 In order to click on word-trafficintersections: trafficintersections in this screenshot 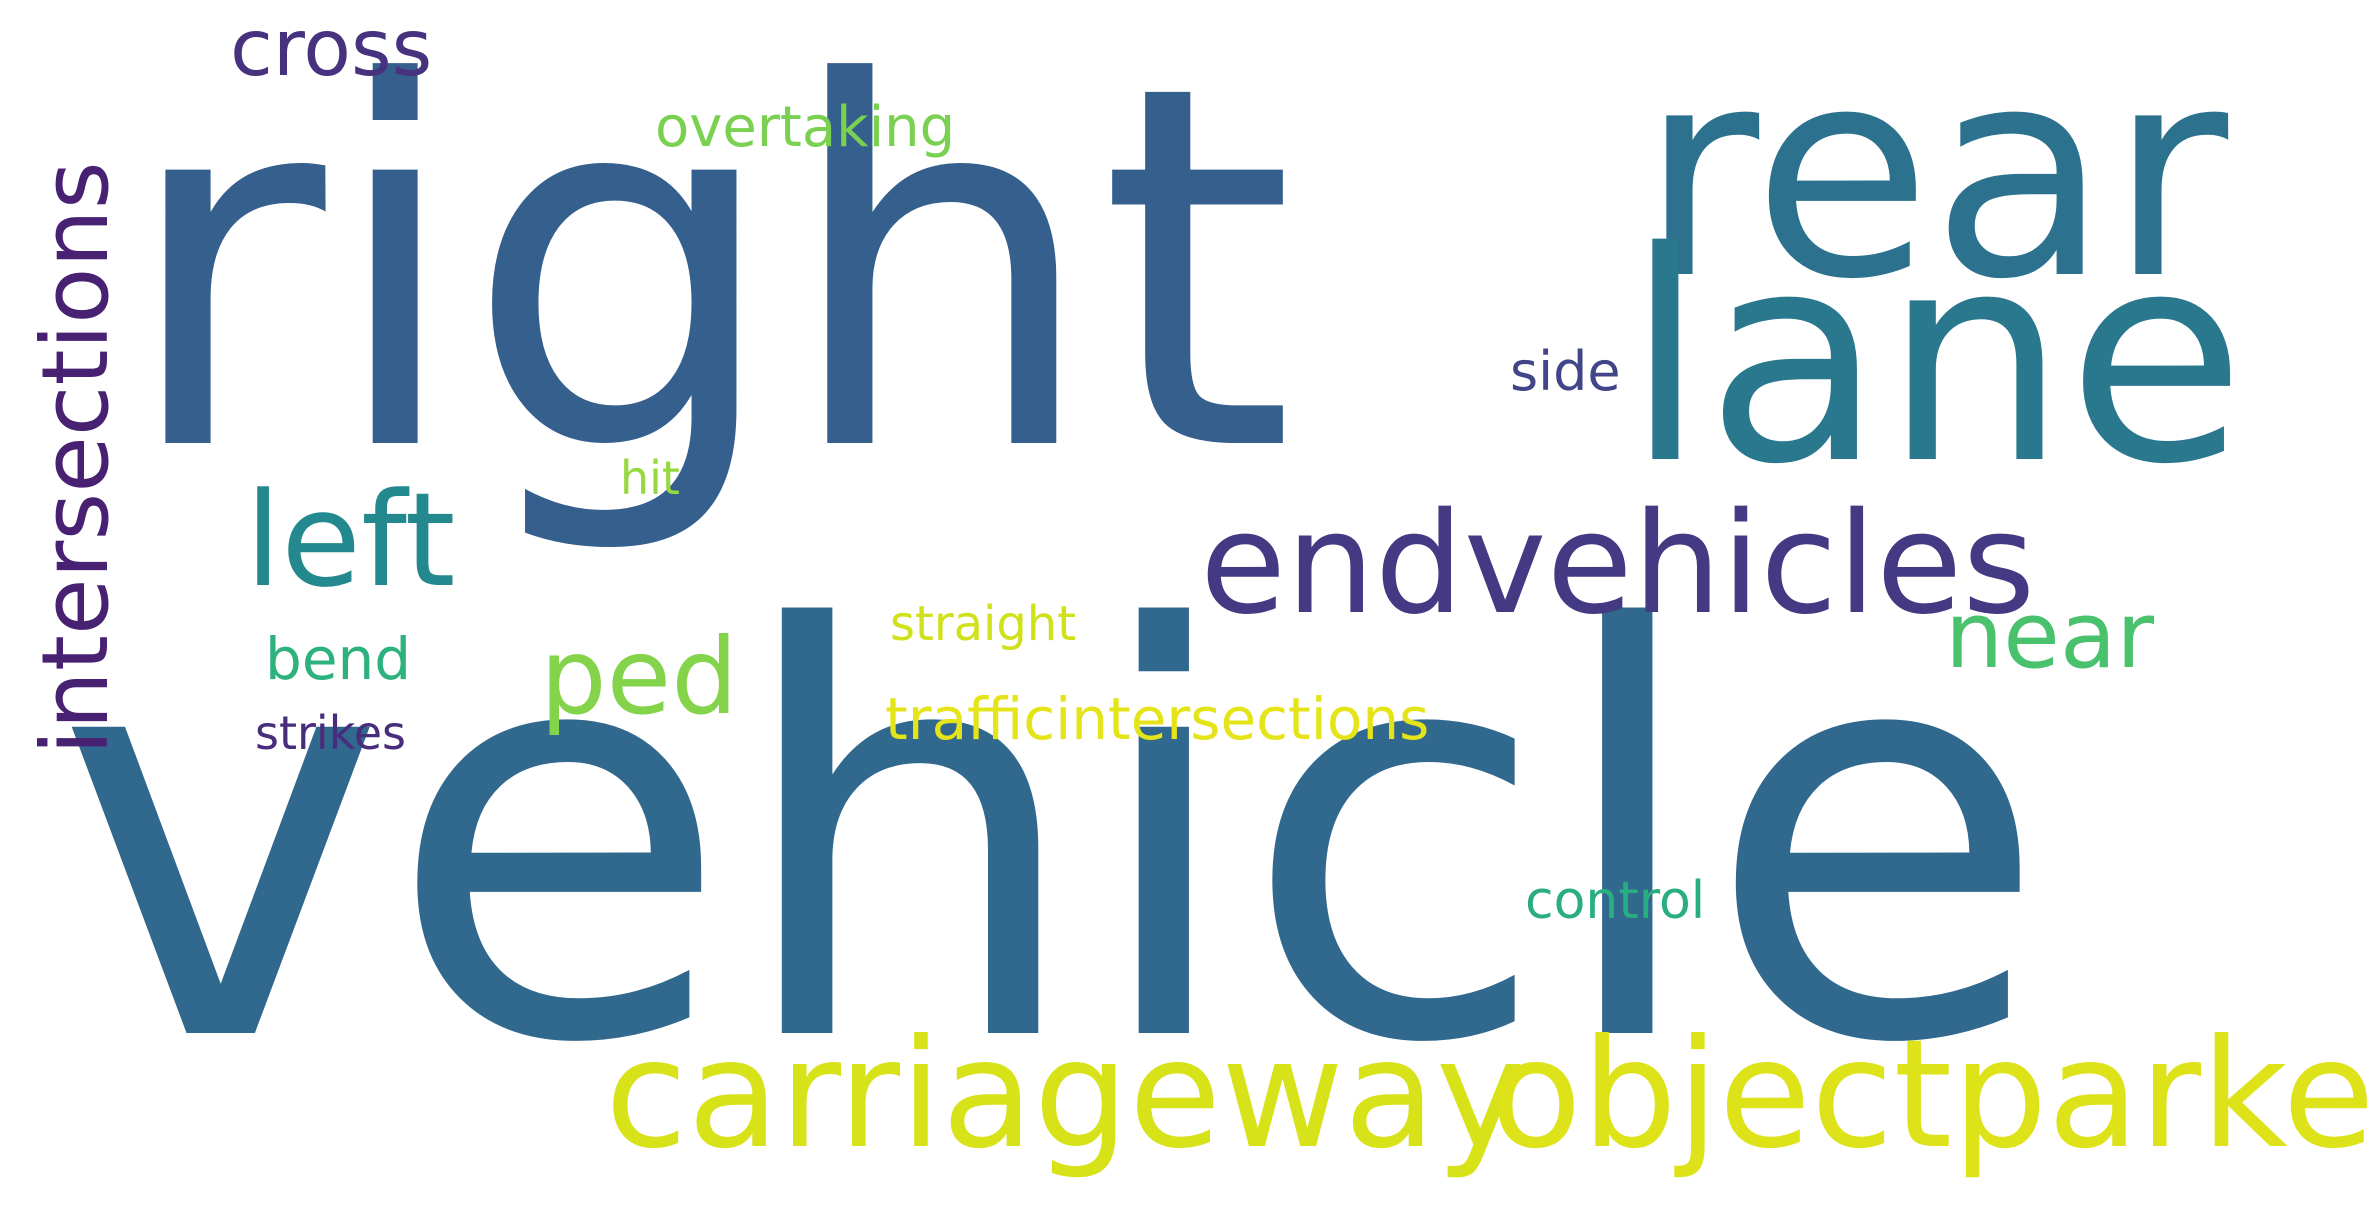, I will do `click(1157, 719)`.